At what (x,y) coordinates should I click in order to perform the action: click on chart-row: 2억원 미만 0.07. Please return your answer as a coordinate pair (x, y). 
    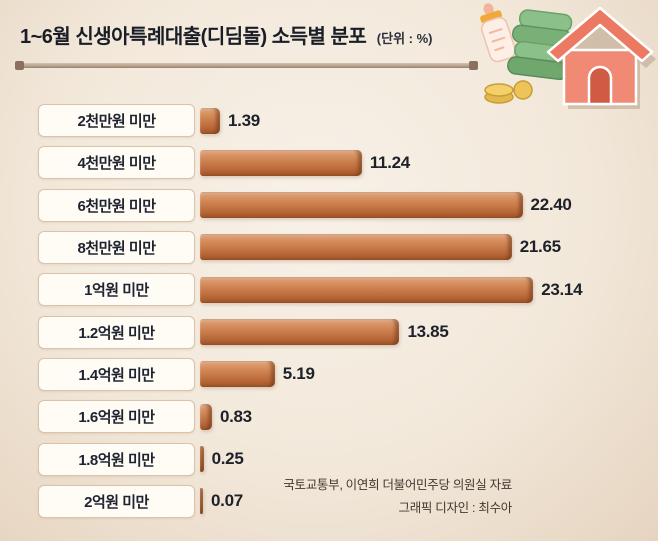
    Looking at the image, I should click on (338, 501).